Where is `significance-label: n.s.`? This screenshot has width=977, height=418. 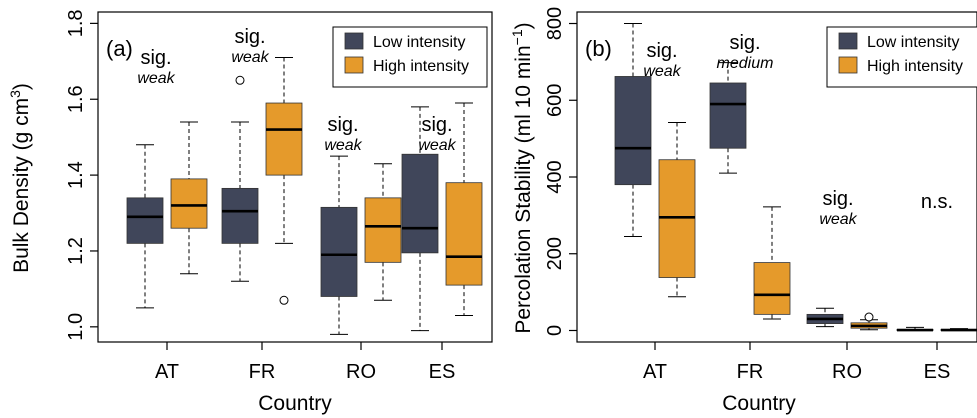
significance-label: n.s. is located at coordinates (937, 202).